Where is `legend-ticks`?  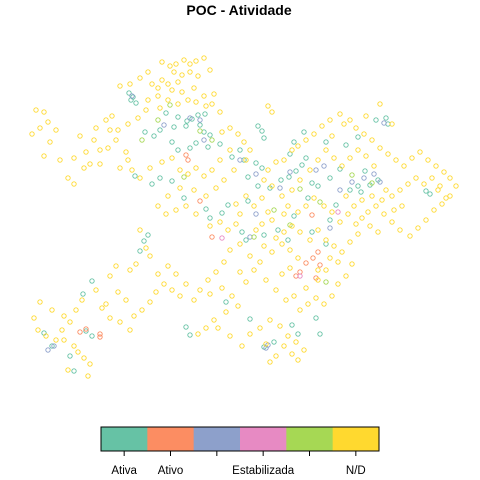 legend-ticks is located at coordinates (240, 453).